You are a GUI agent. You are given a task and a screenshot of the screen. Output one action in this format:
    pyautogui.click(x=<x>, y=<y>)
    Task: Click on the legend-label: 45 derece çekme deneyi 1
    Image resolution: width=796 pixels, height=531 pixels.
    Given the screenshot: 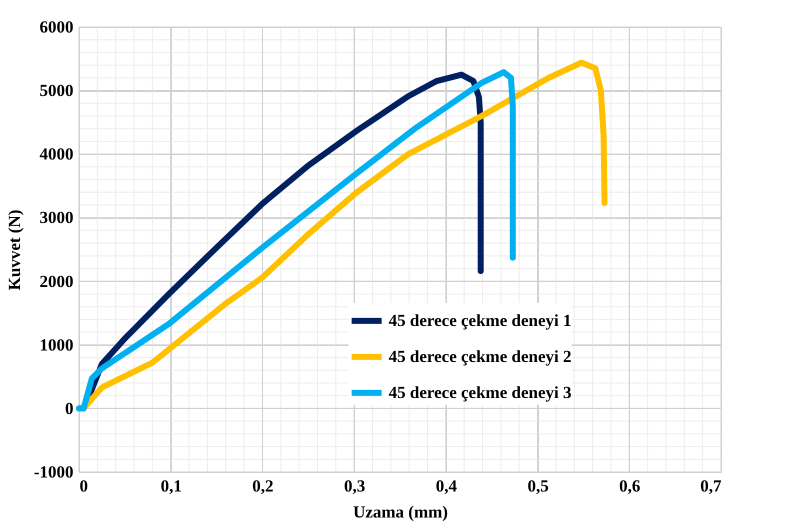 What is the action you would take?
    pyautogui.click(x=480, y=320)
    